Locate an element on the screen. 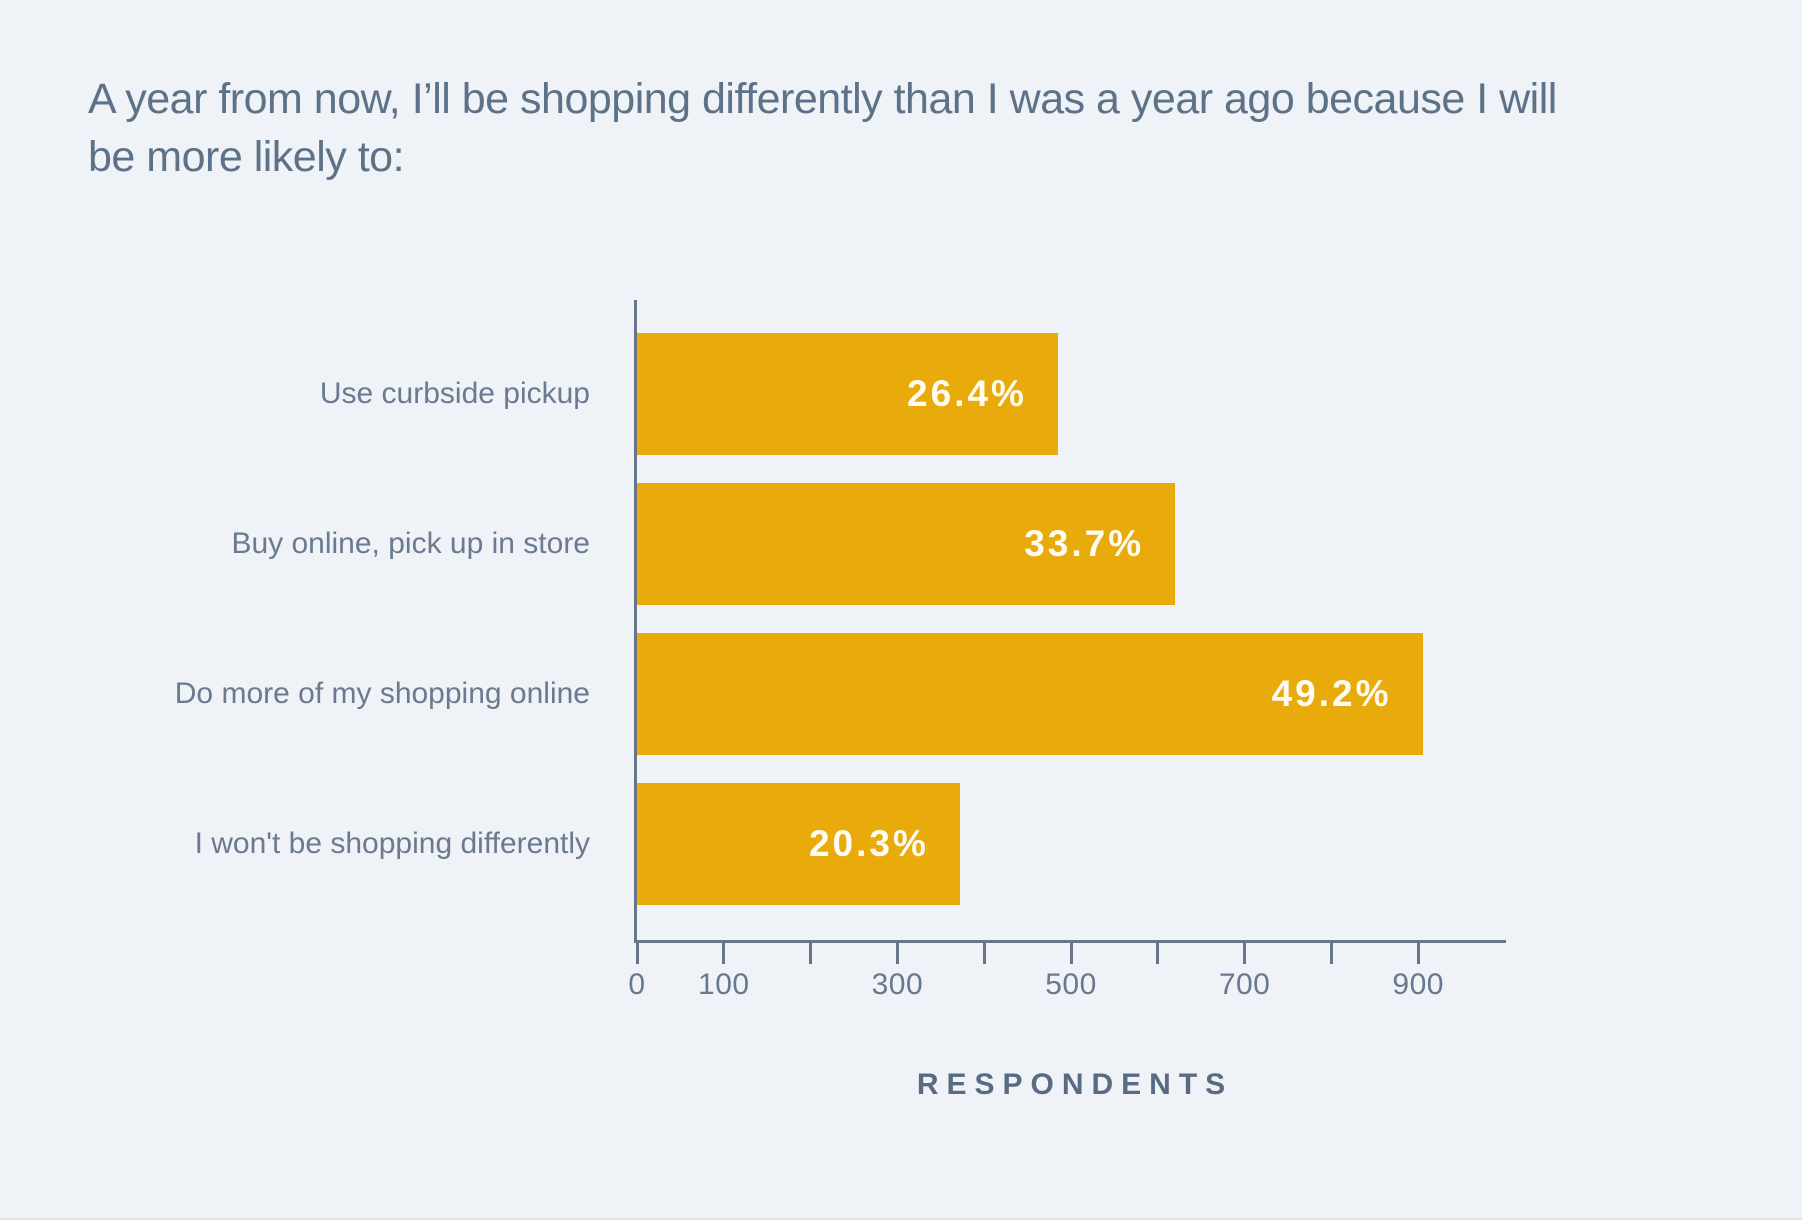 This screenshot has width=1802, height=1220. y-axis-line is located at coordinates (635, 621).